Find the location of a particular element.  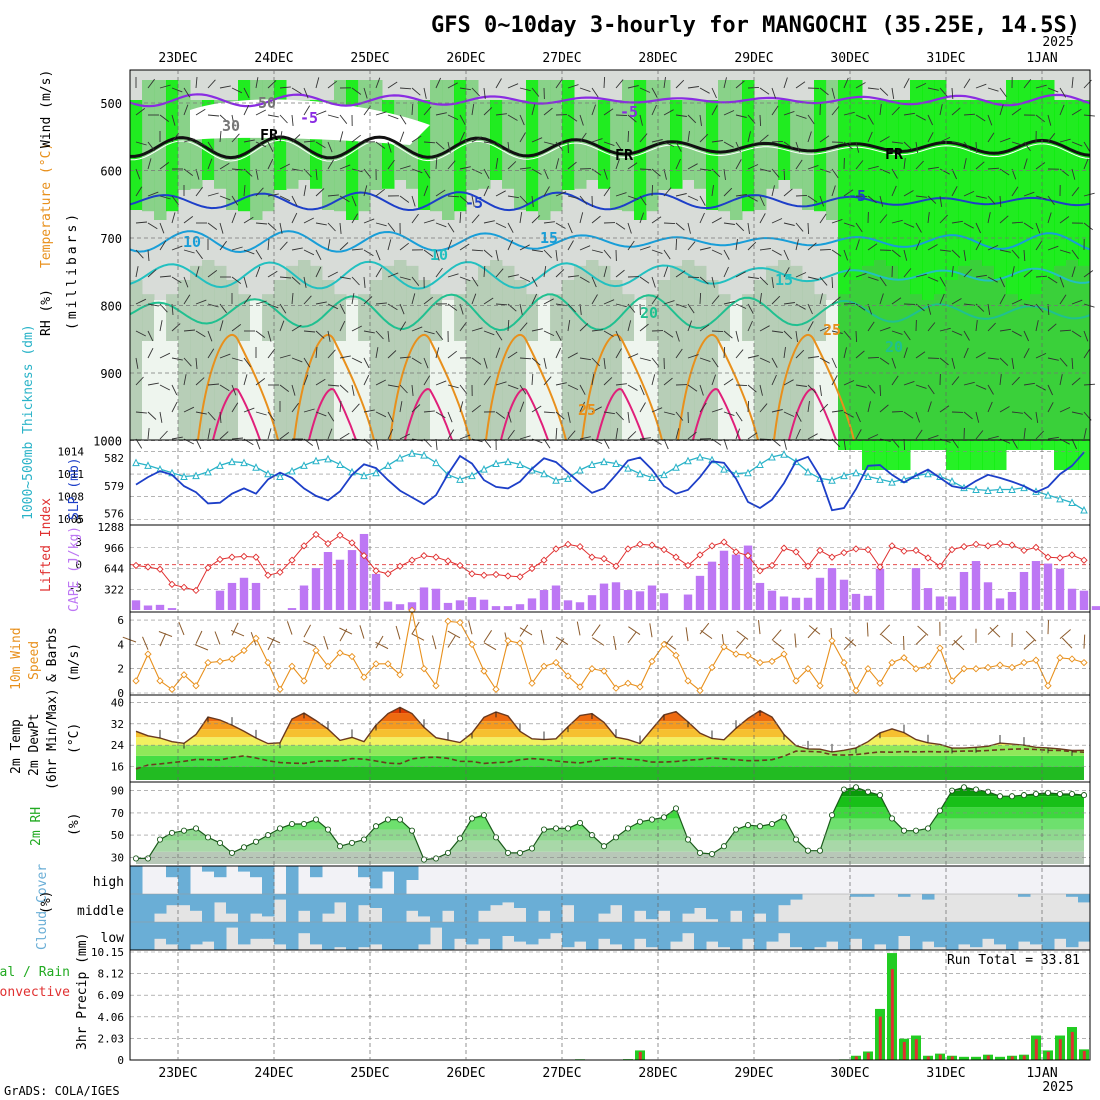

contour-freezing is located at coordinates (610, 147).